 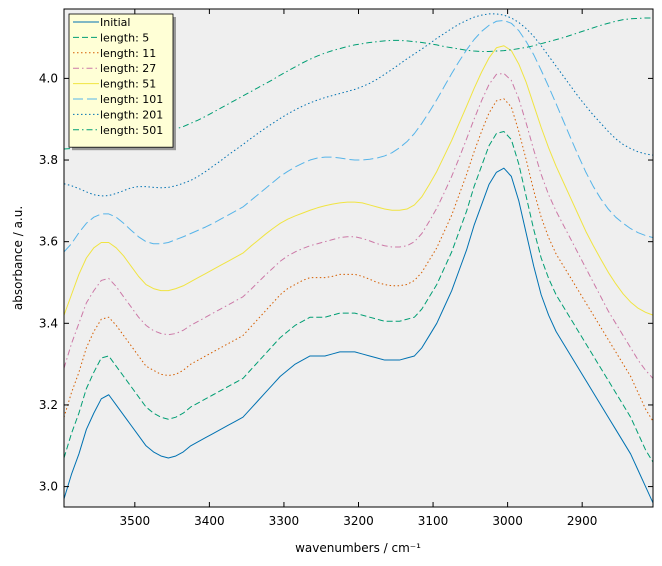 I want to click on legend-entry: length: 101, so click(x=131, y=99).